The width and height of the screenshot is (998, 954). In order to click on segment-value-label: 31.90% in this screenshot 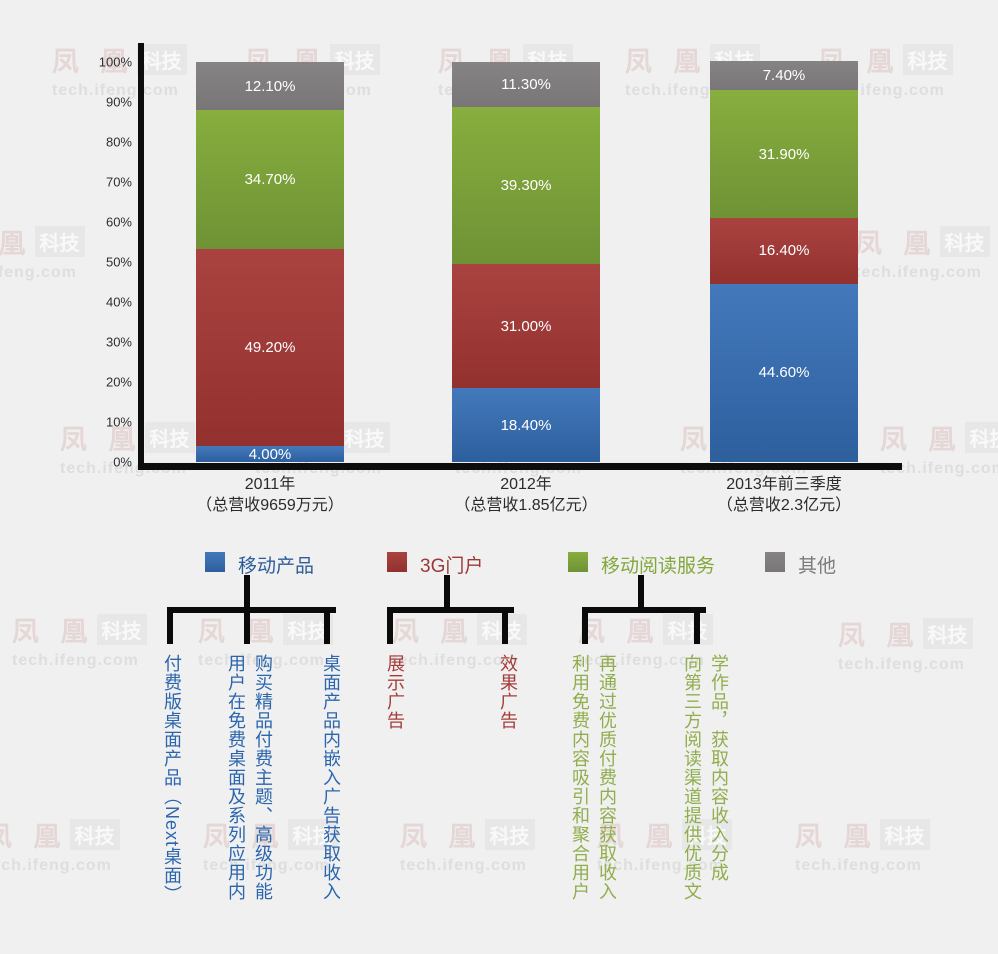, I will do `click(784, 154)`.